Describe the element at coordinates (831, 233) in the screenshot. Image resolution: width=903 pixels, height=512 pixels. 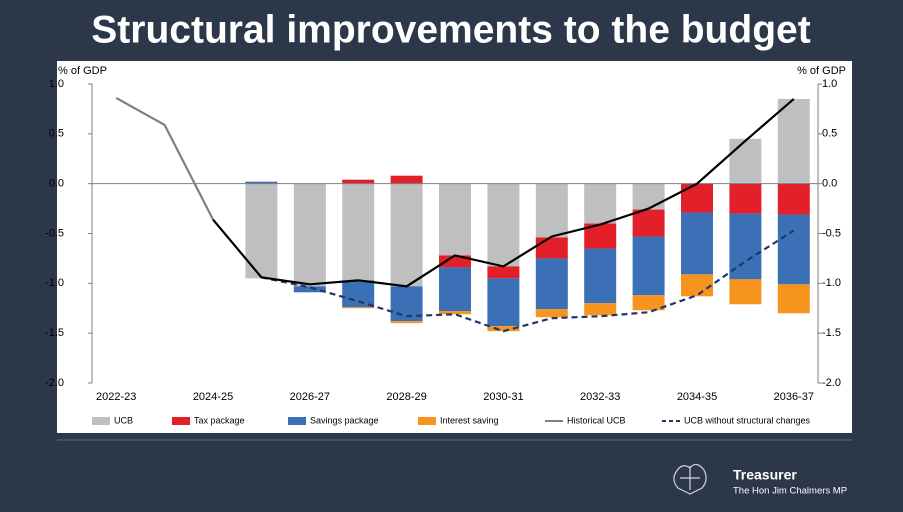
I see `y2-tick-label: -0.5` at that location.